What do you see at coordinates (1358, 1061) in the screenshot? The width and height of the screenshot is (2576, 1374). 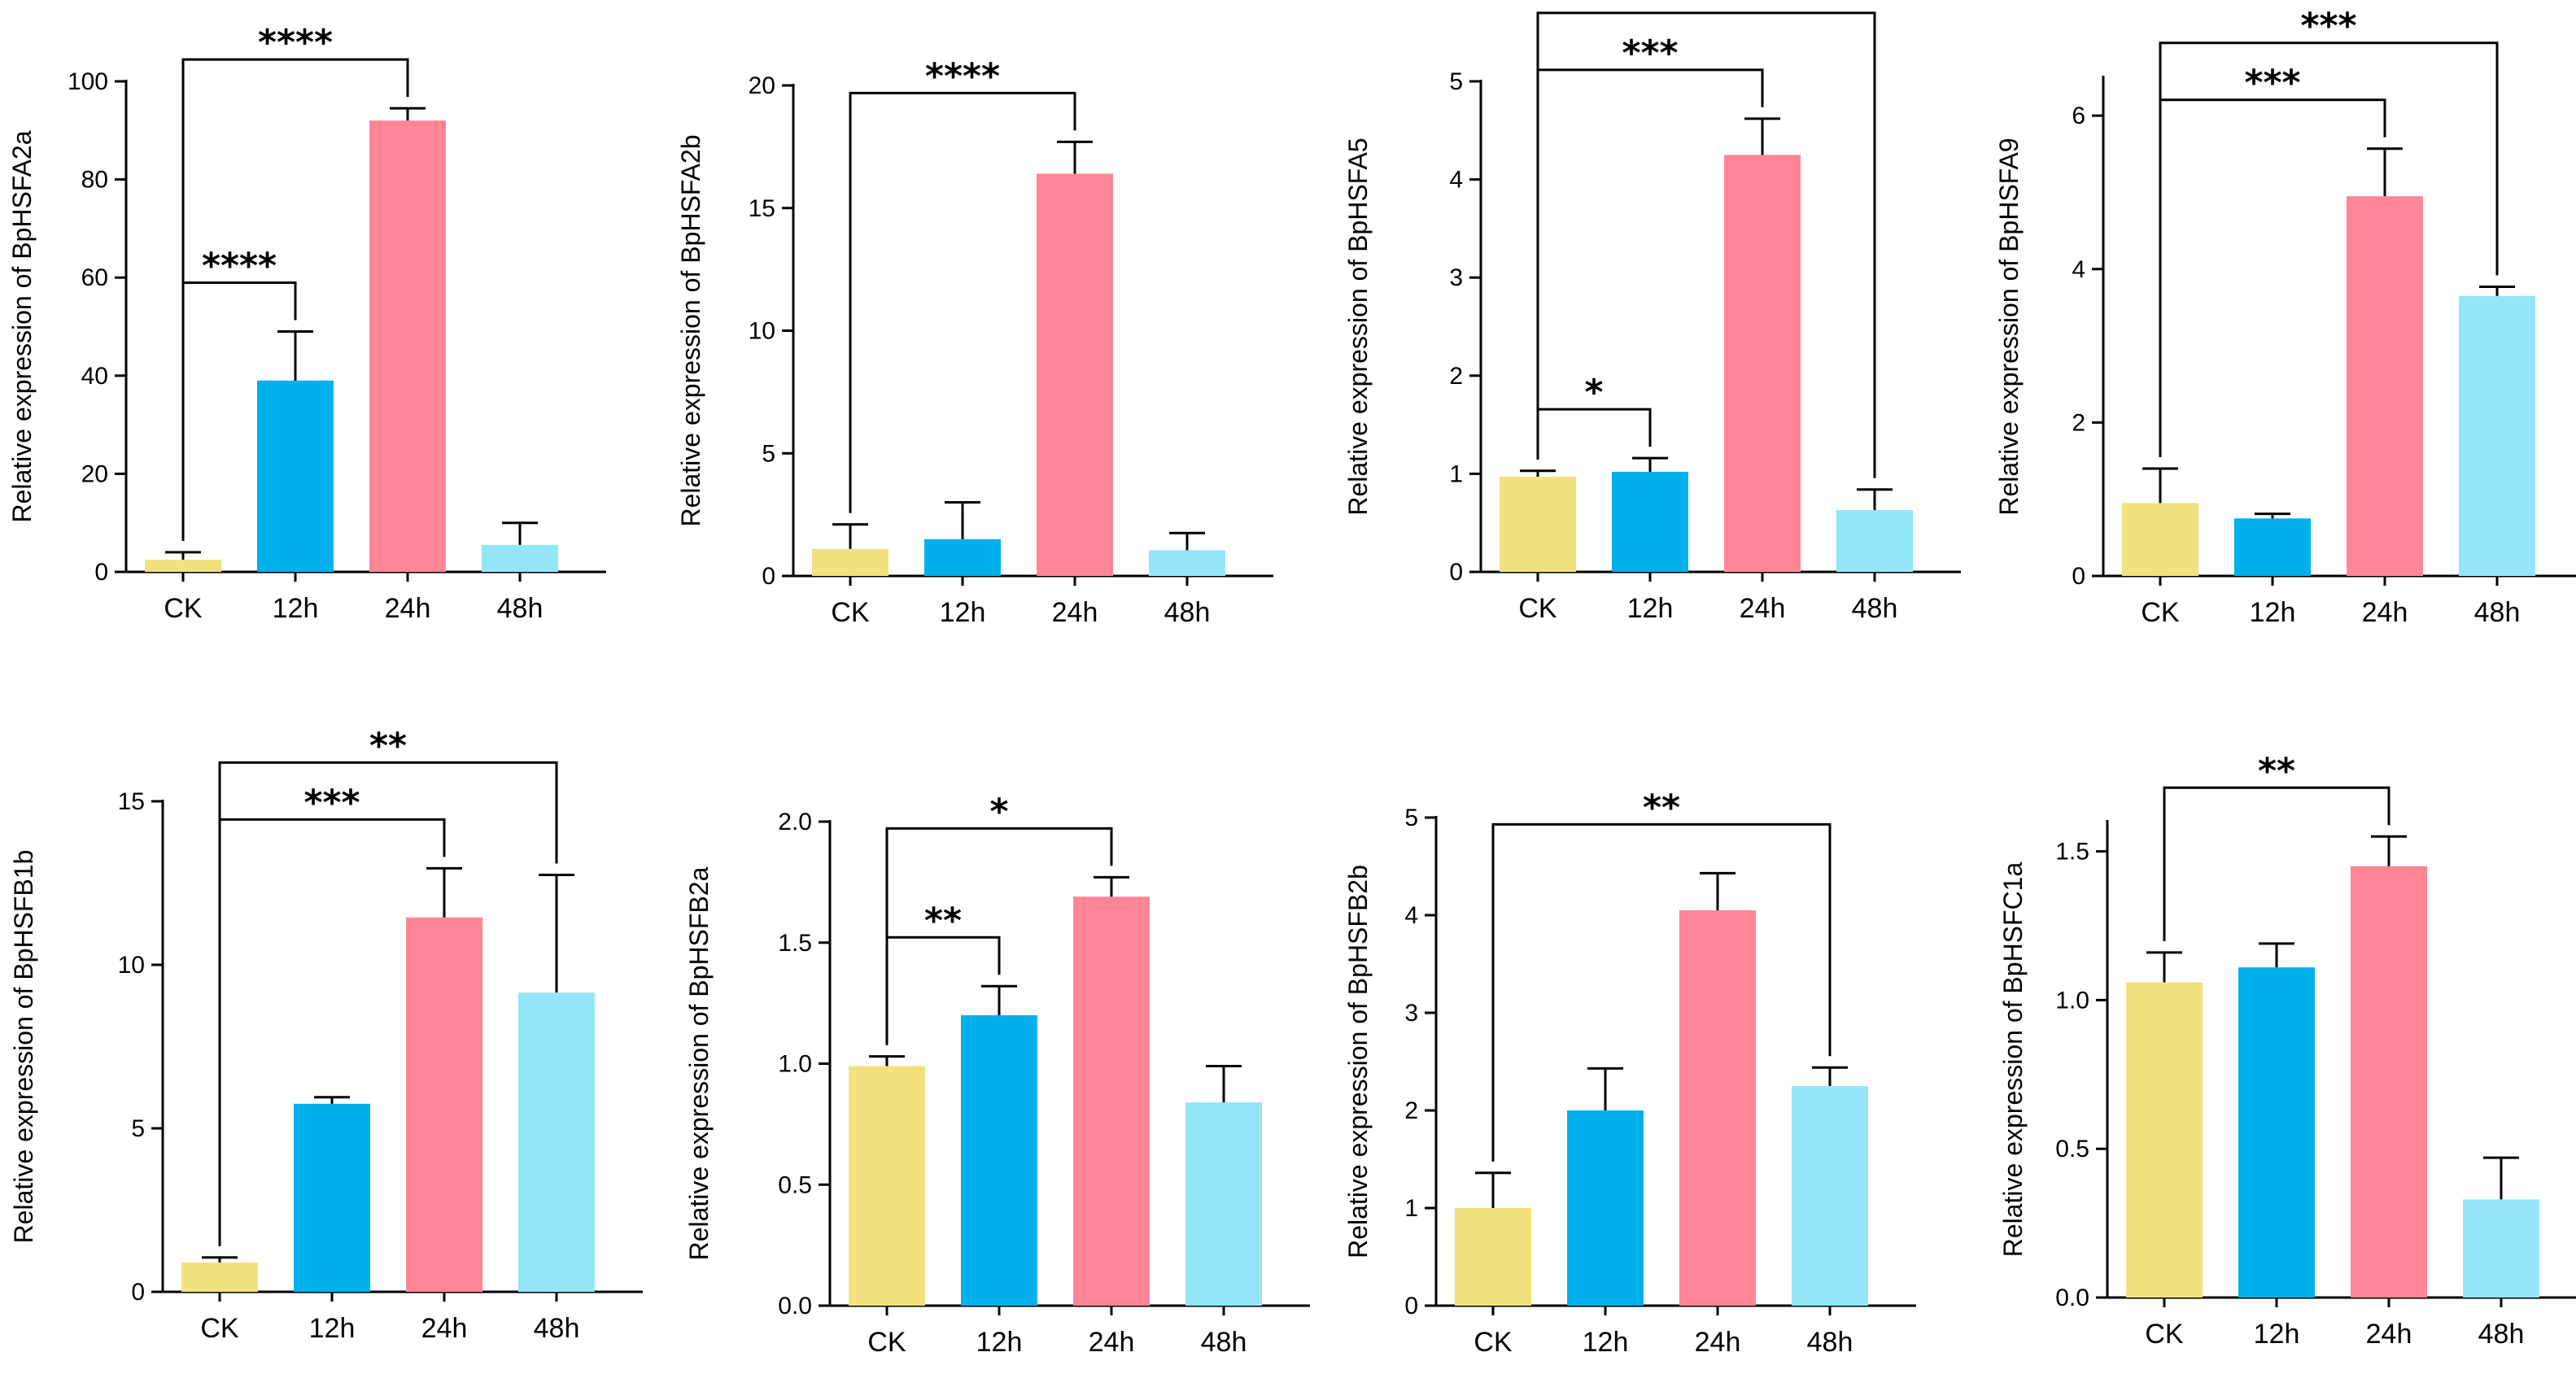 I see `y-axis-label: Relative expression of BpHSFB2b` at bounding box center [1358, 1061].